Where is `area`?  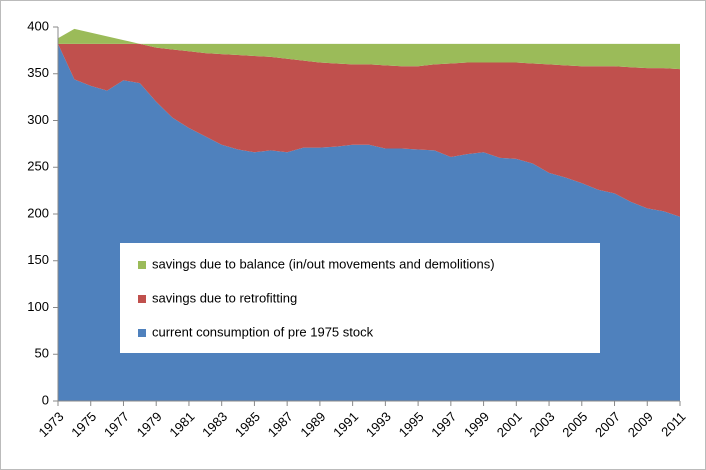
area is located at coordinates (369, 49).